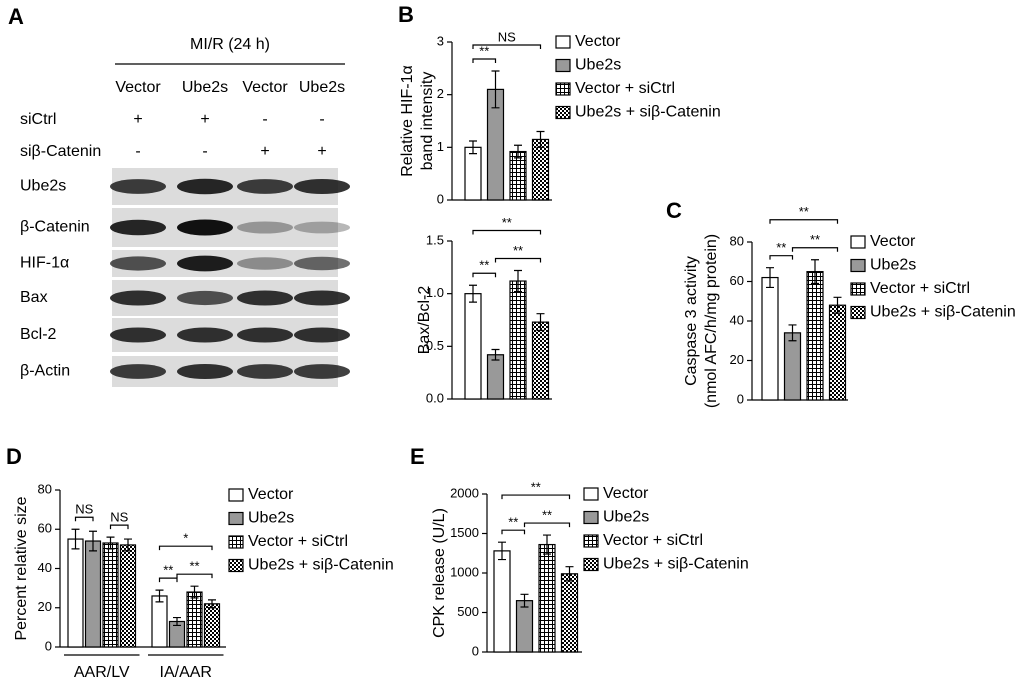  Describe the element at coordinates (45, 606) in the screenshot. I see `y-tick-label: 20` at that location.